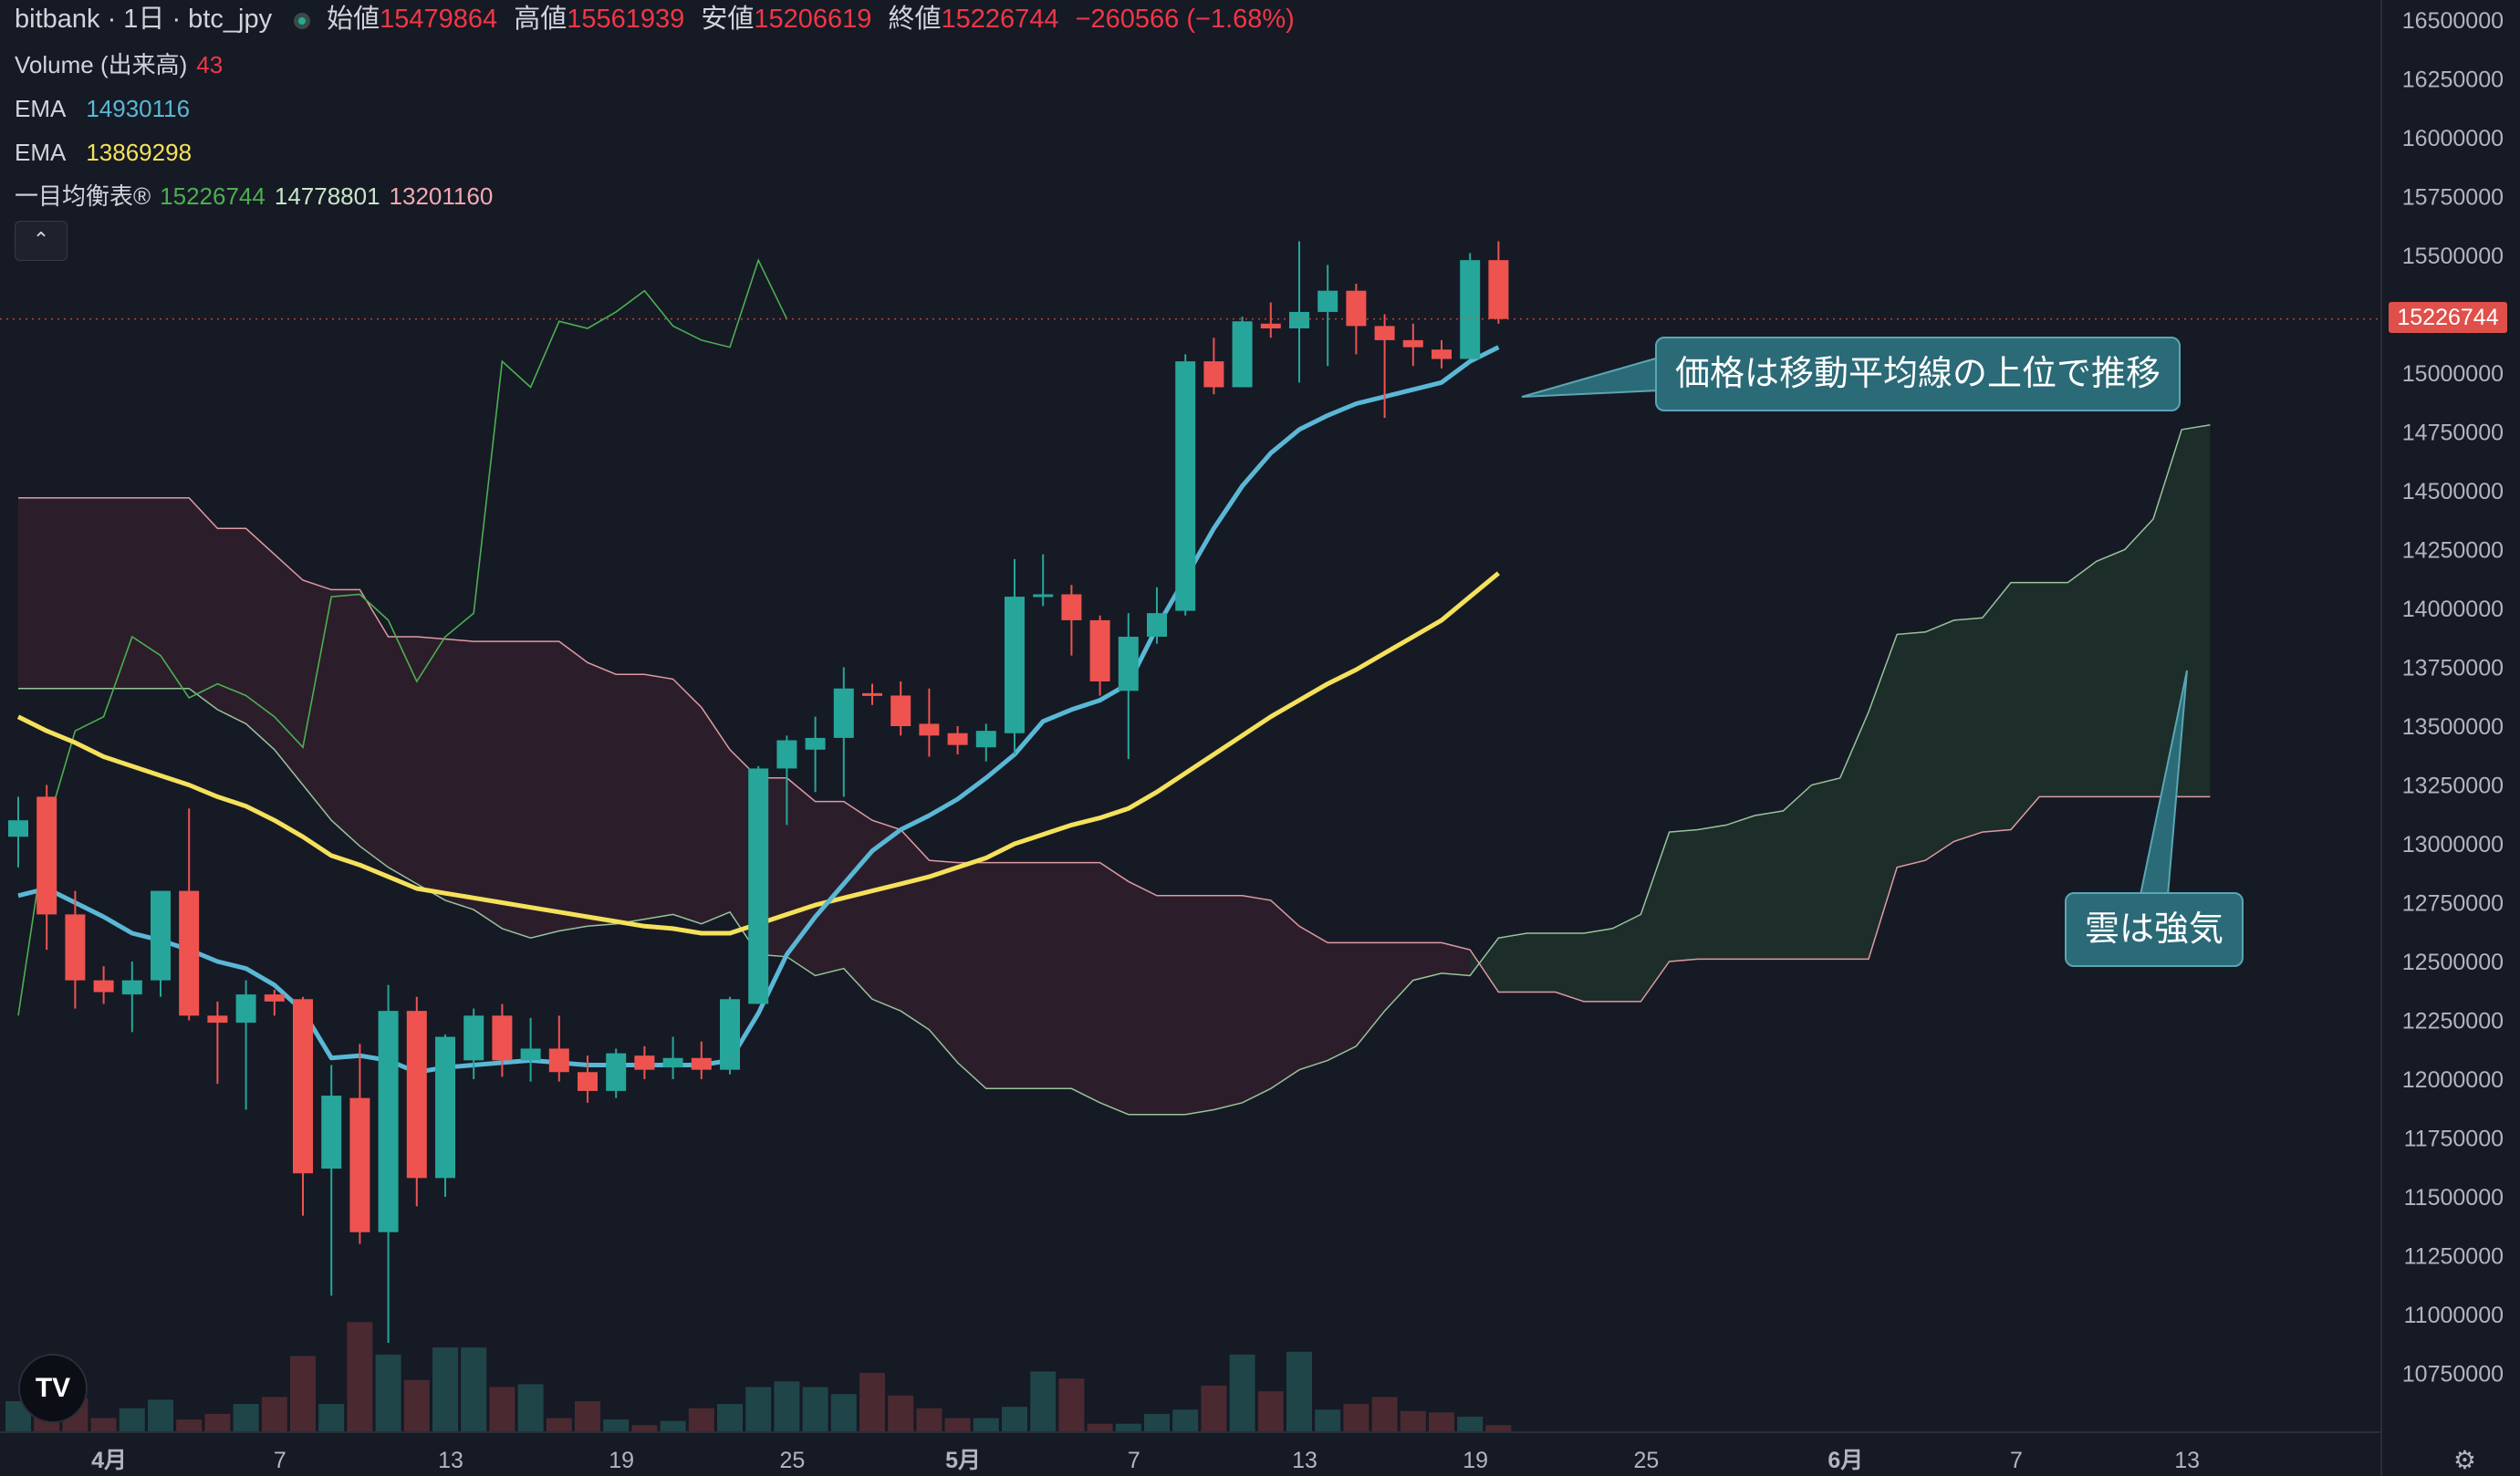  I want to click on gear-icon: ⚙, so click(2464, 1460).